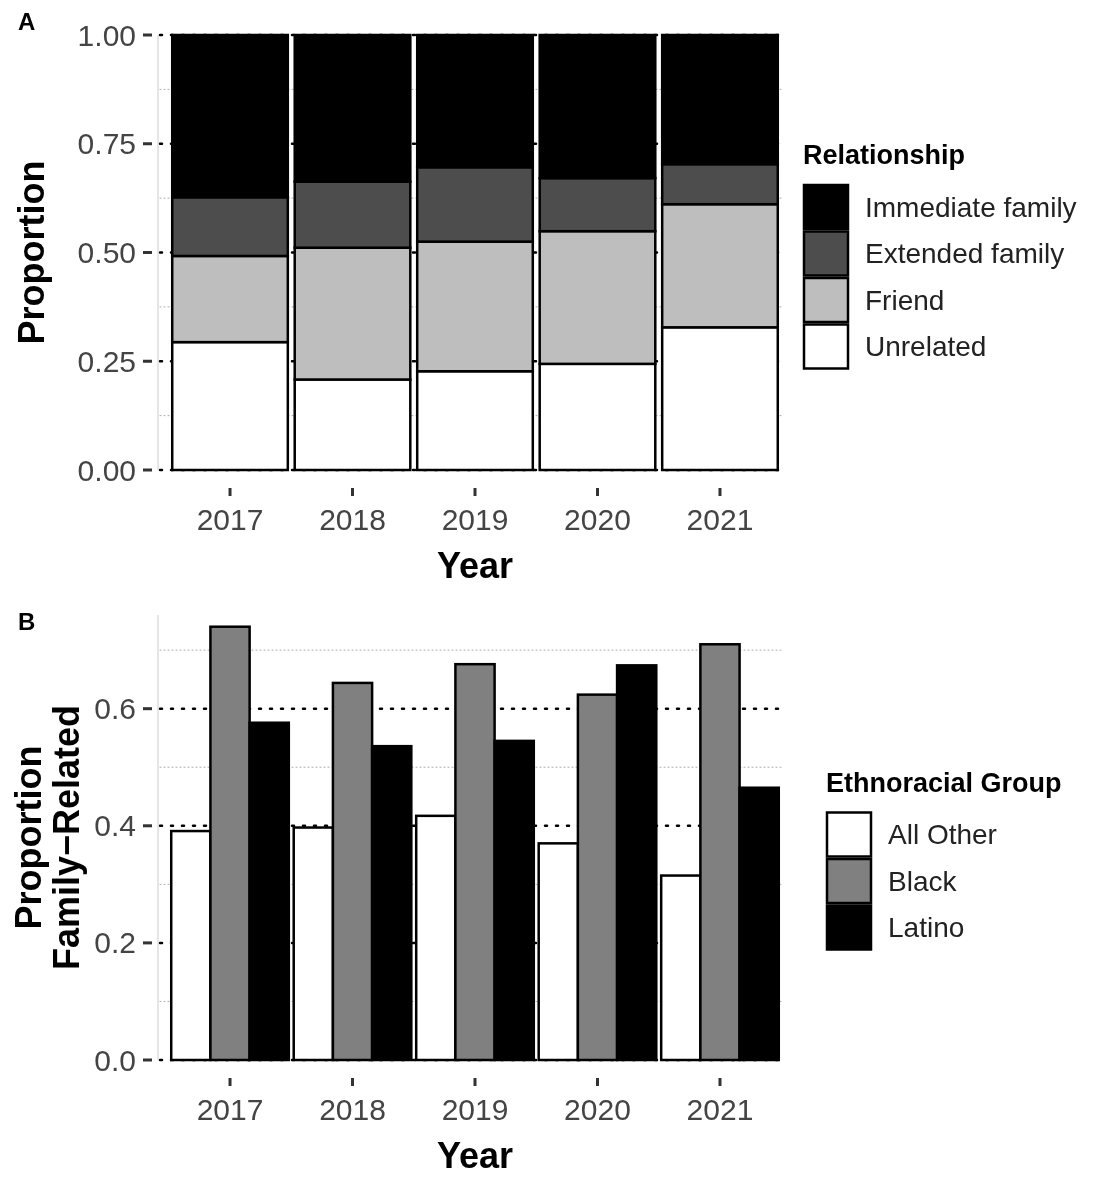 This screenshot has height=1187, width=1112. Describe the element at coordinates (884, 155) in the screenshot. I see `legend-title: Relationship` at that location.